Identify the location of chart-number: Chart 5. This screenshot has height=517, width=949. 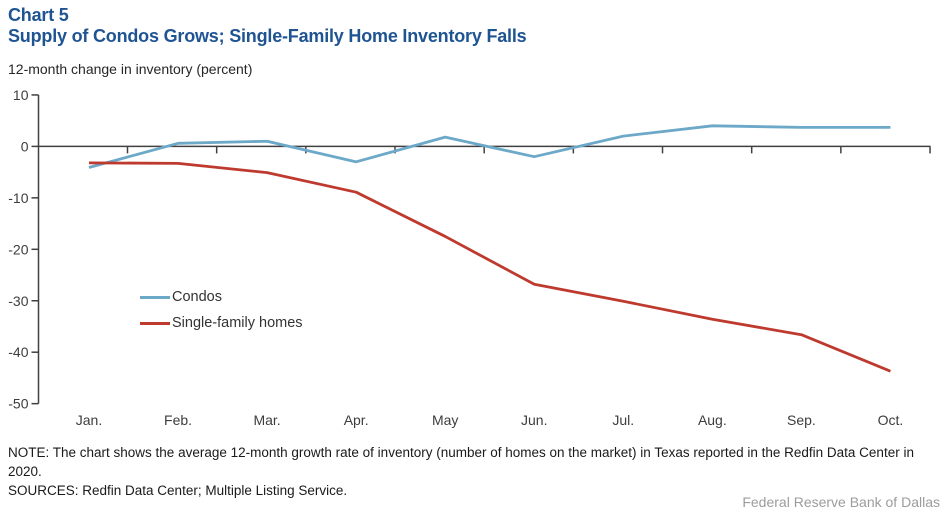
(38, 15).